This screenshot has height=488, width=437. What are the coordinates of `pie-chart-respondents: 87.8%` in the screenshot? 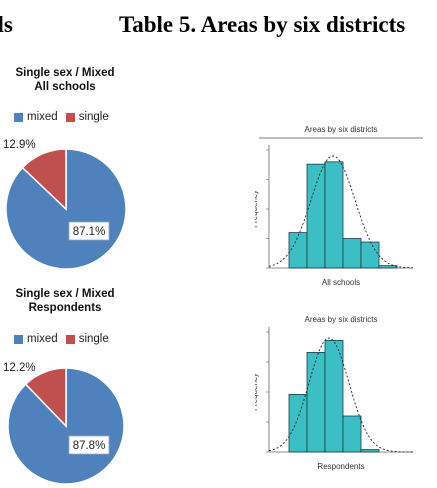 It's located at (66, 426).